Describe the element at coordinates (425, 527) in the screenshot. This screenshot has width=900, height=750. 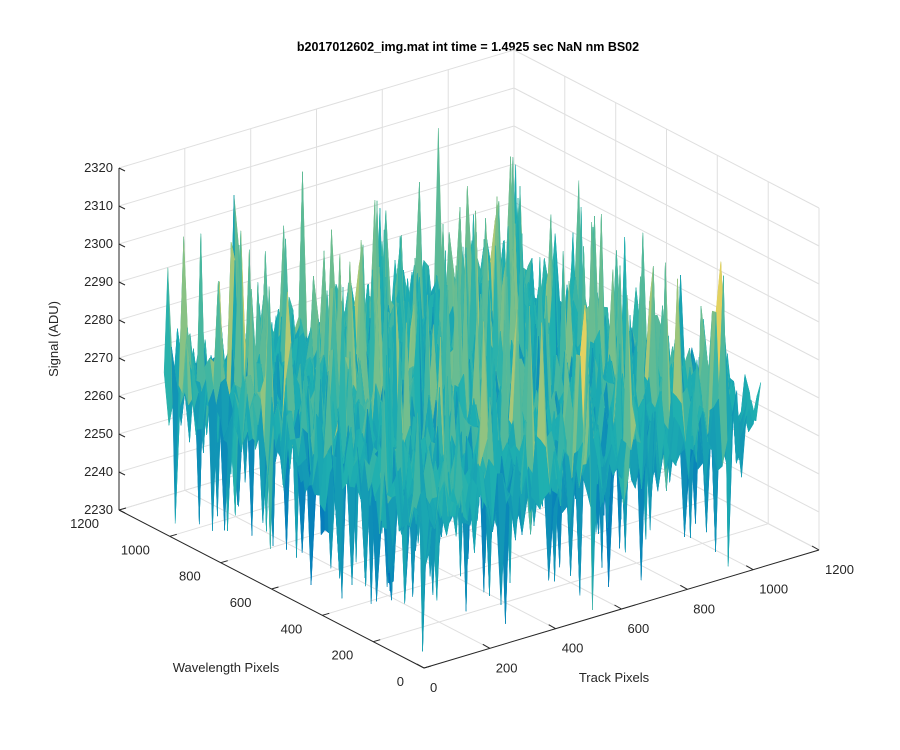
I see `surface-patch` at that location.